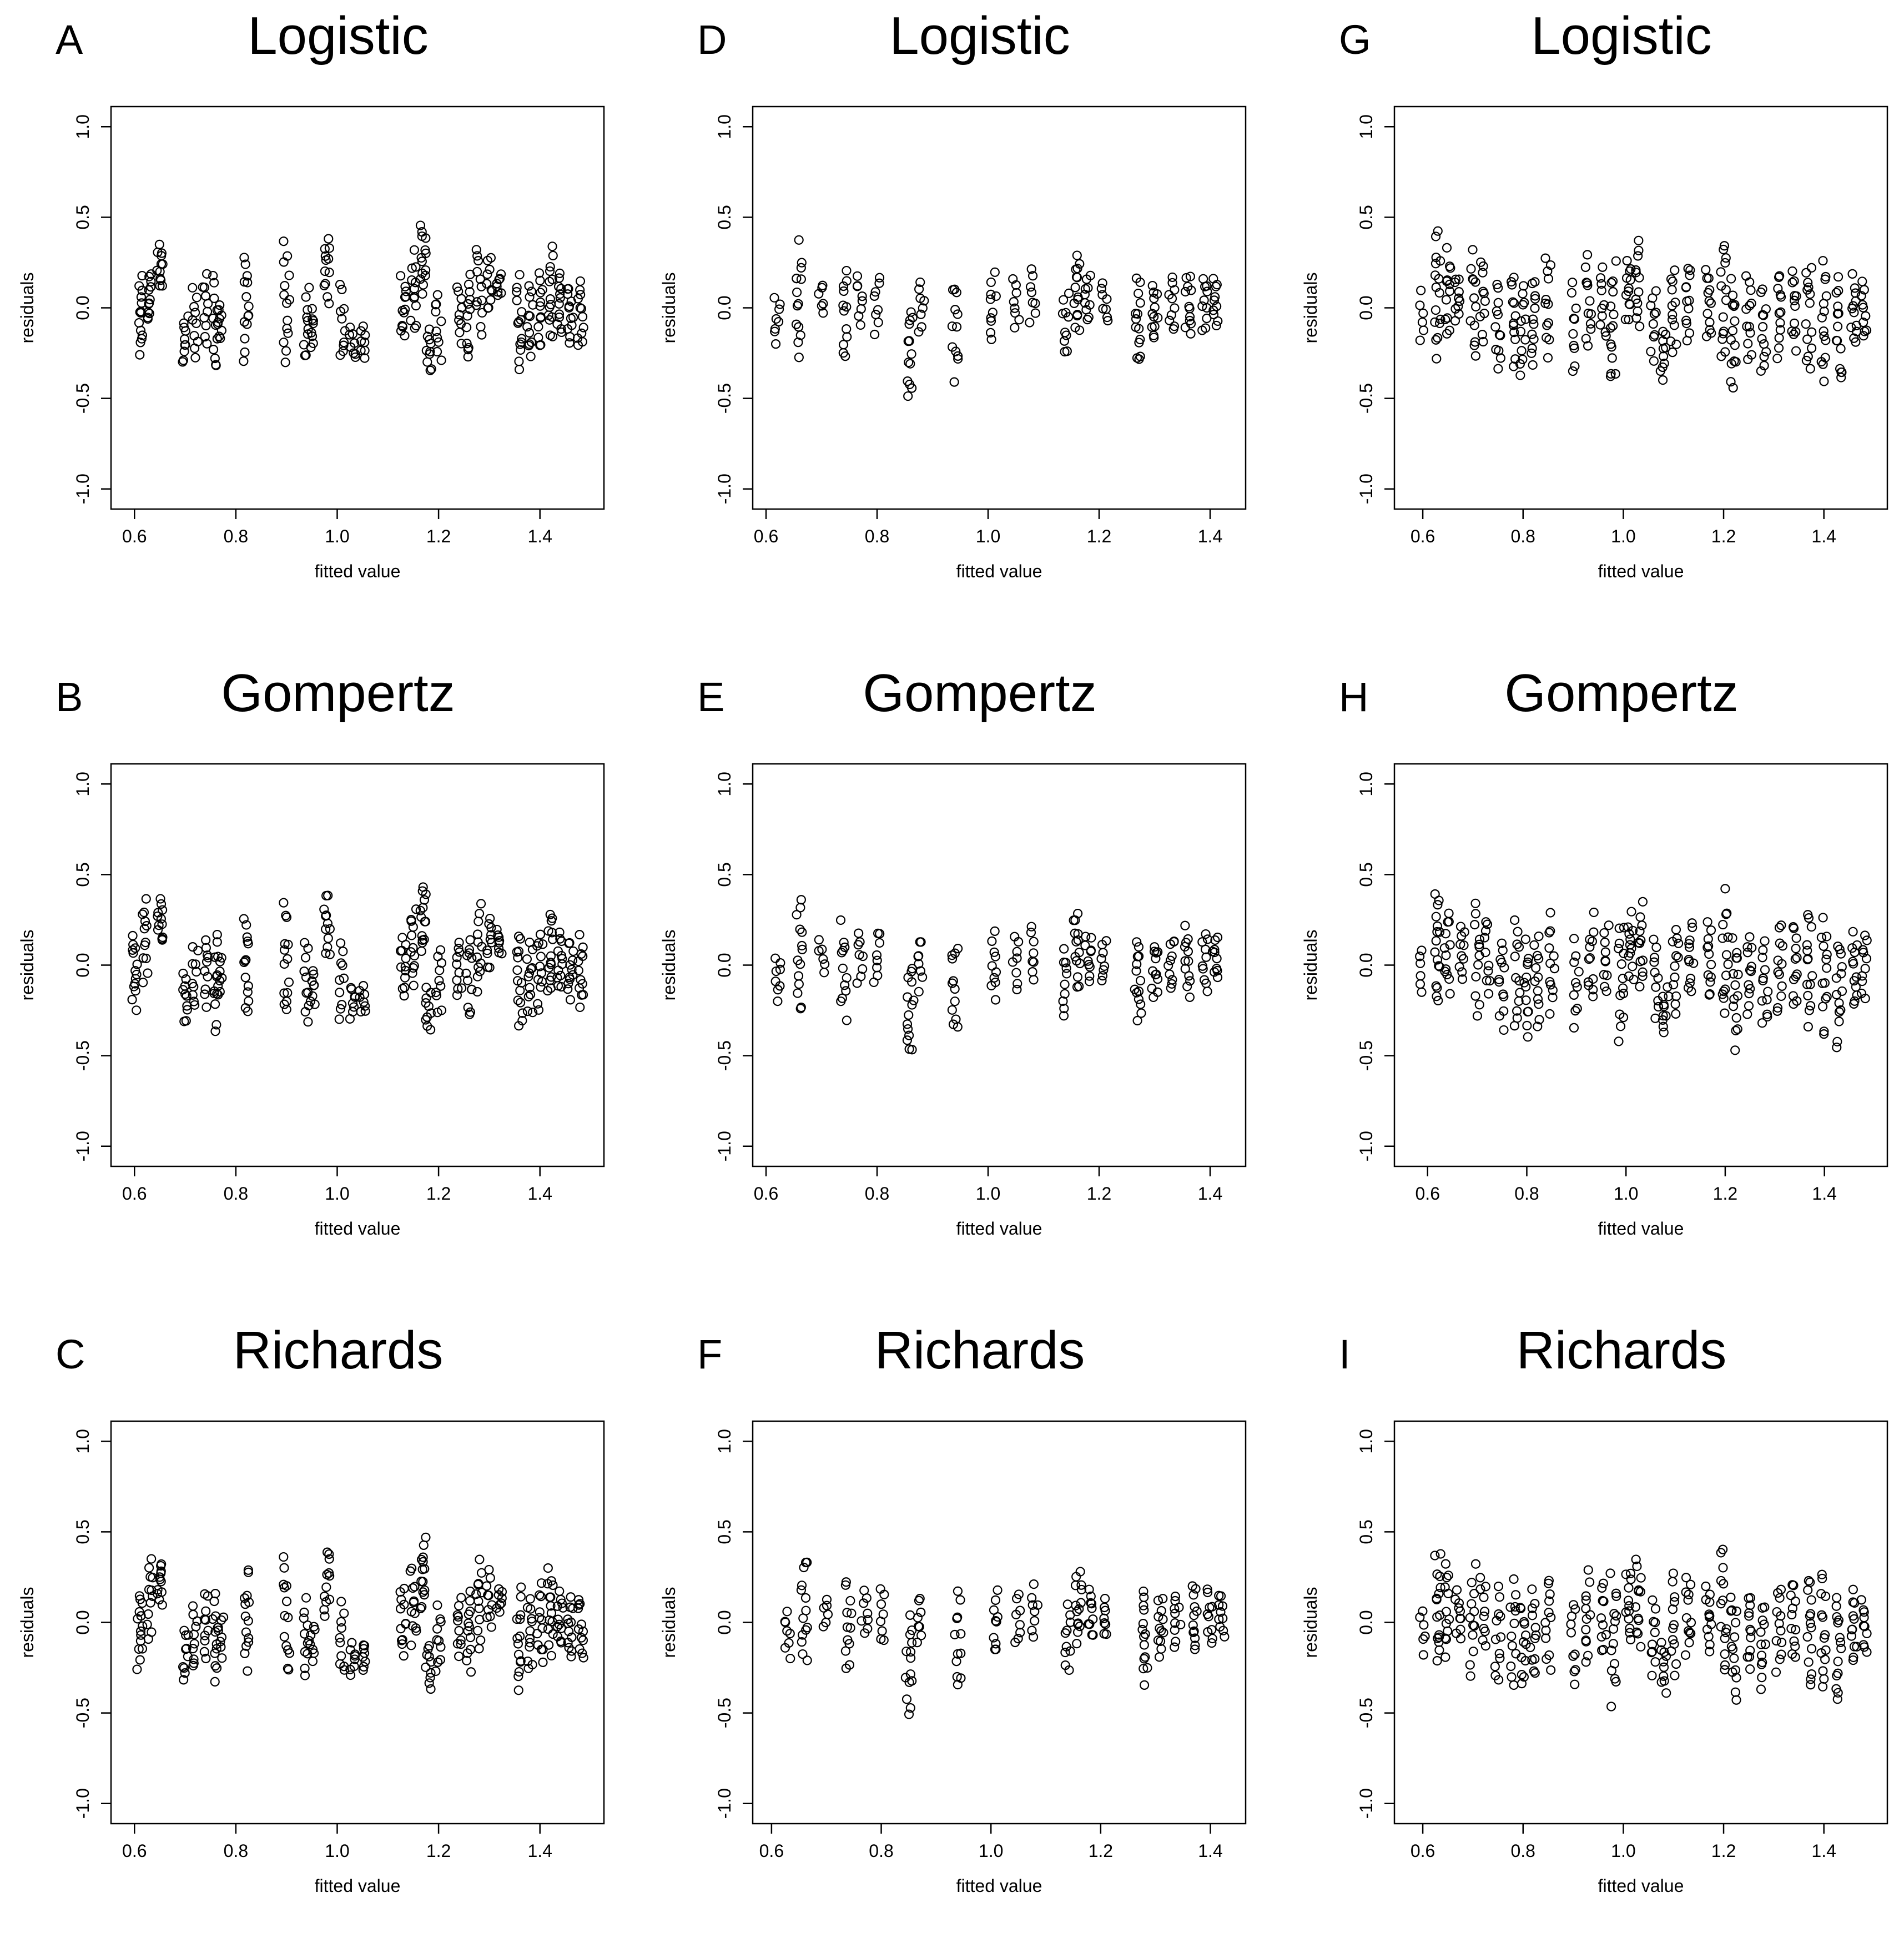  What do you see at coordinates (980, 693) in the screenshot?
I see `panel-title: Gompertz` at bounding box center [980, 693].